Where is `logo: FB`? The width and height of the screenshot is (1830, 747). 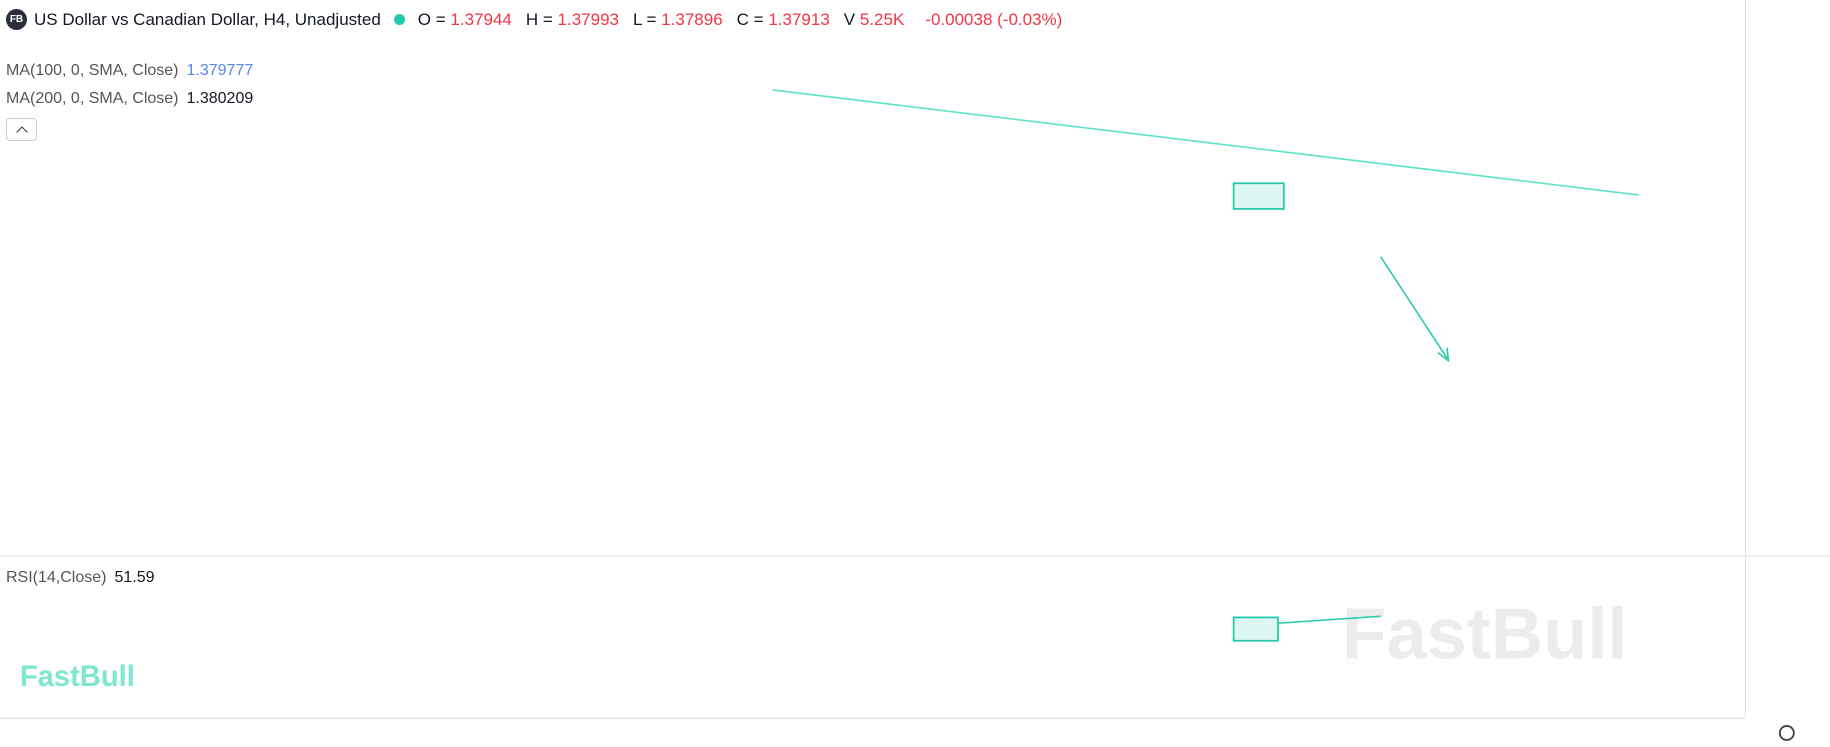 logo: FB is located at coordinates (16, 19).